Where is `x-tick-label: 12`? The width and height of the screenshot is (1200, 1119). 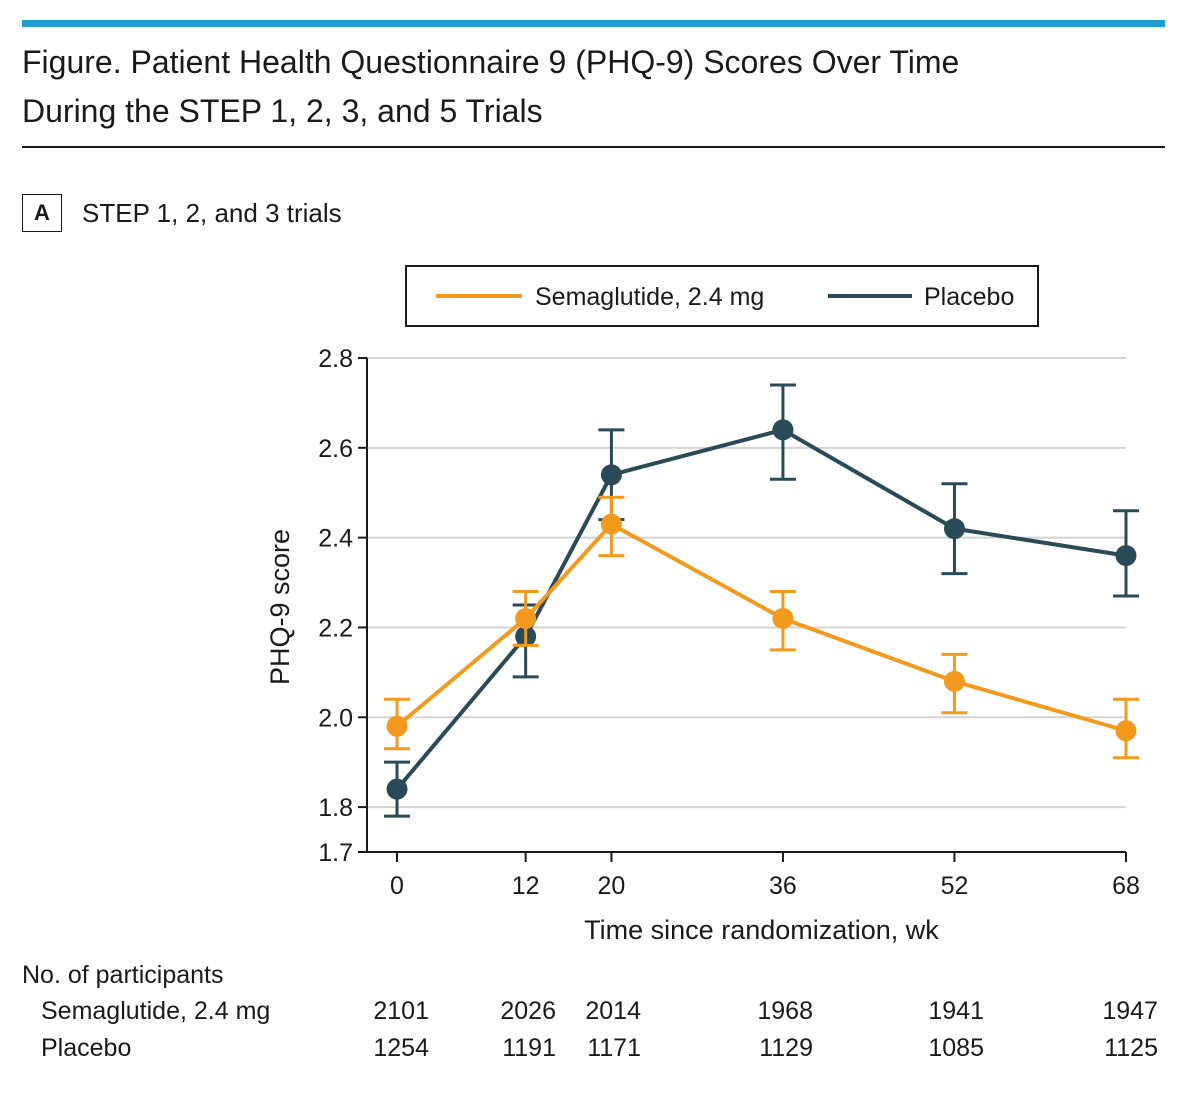 x-tick-label: 12 is located at coordinates (526, 886).